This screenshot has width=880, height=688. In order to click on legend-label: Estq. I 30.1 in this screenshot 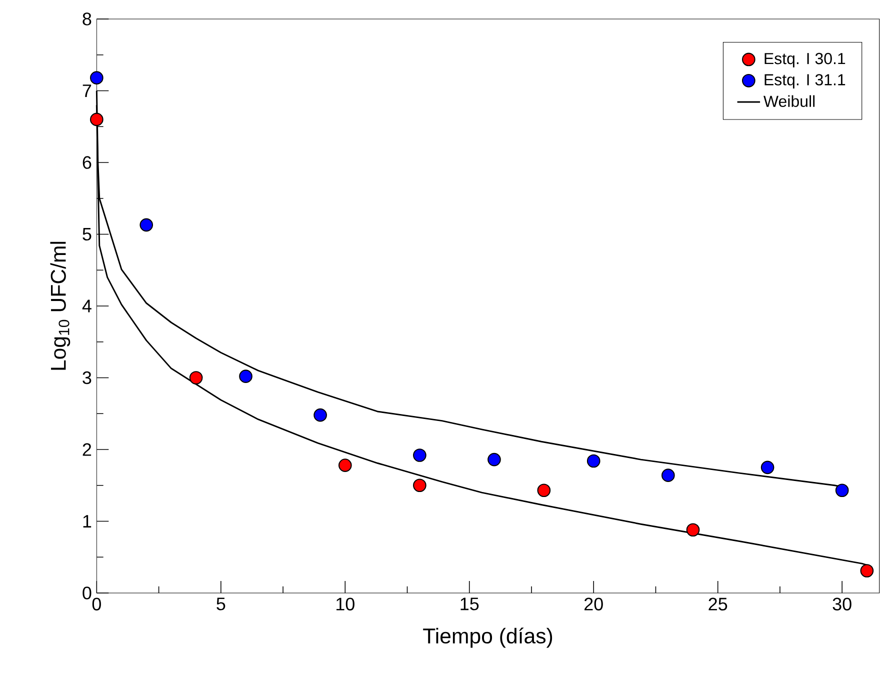, I will do `click(805, 60)`.